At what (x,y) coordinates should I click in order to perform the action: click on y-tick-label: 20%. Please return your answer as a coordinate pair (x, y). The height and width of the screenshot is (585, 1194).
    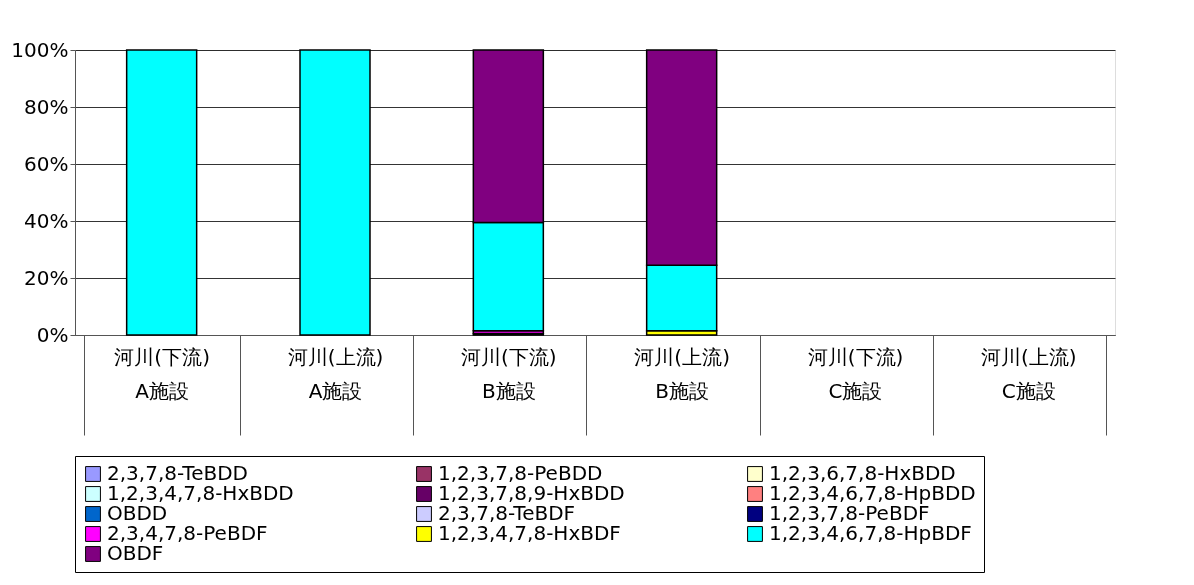
    Looking at the image, I should click on (46, 277).